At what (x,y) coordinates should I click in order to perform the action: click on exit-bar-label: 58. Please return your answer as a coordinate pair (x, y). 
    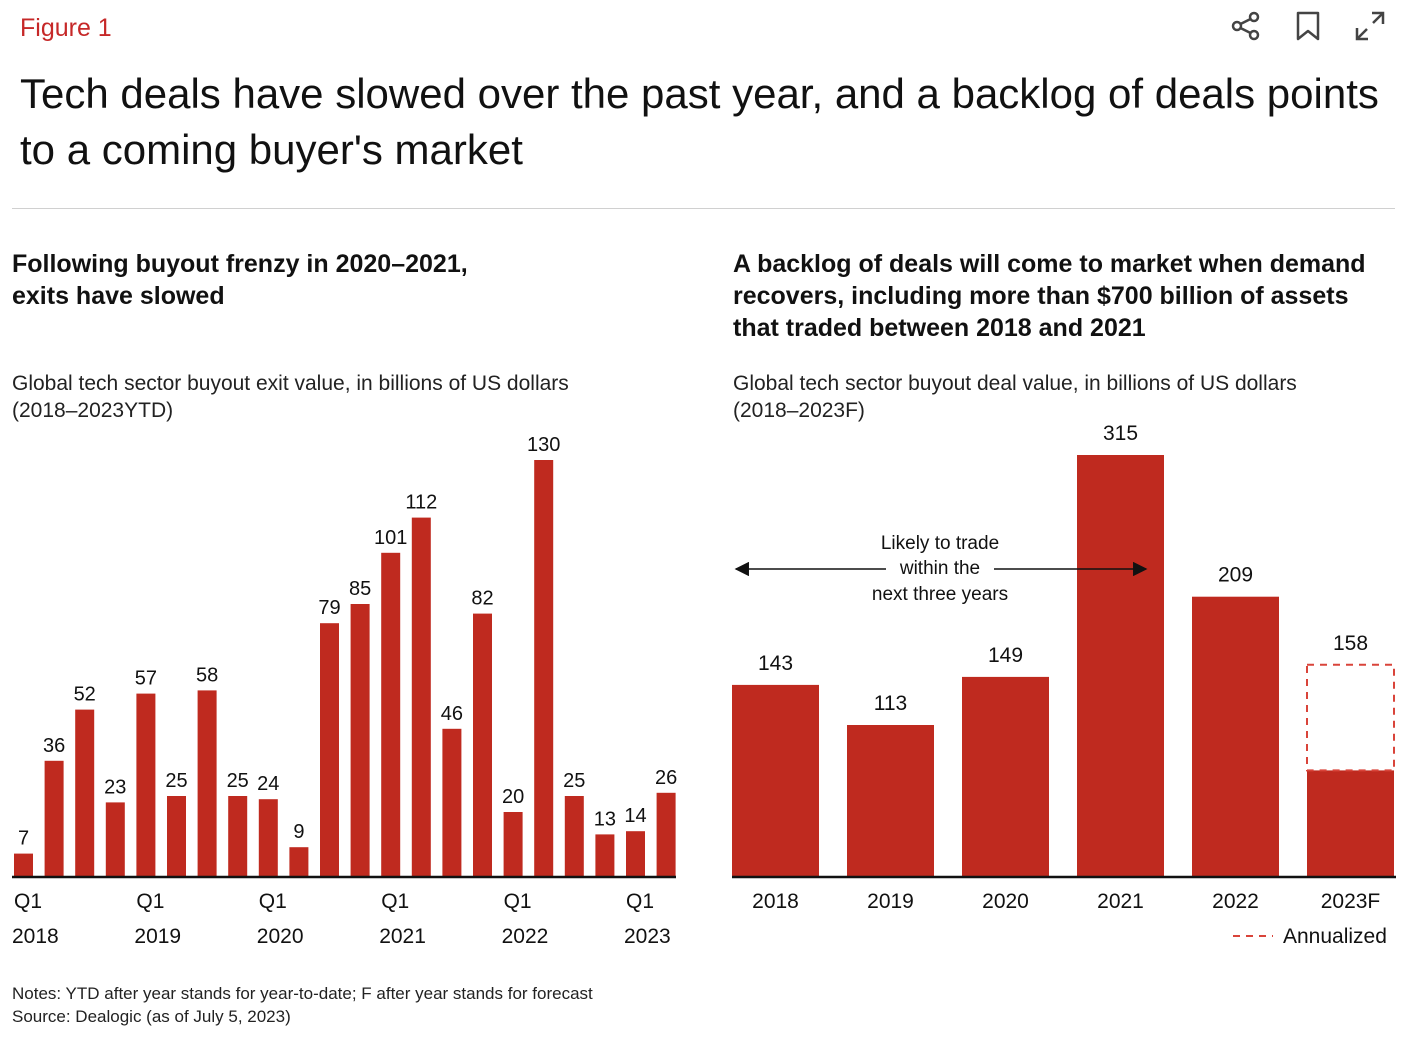
    Looking at the image, I should click on (207, 675).